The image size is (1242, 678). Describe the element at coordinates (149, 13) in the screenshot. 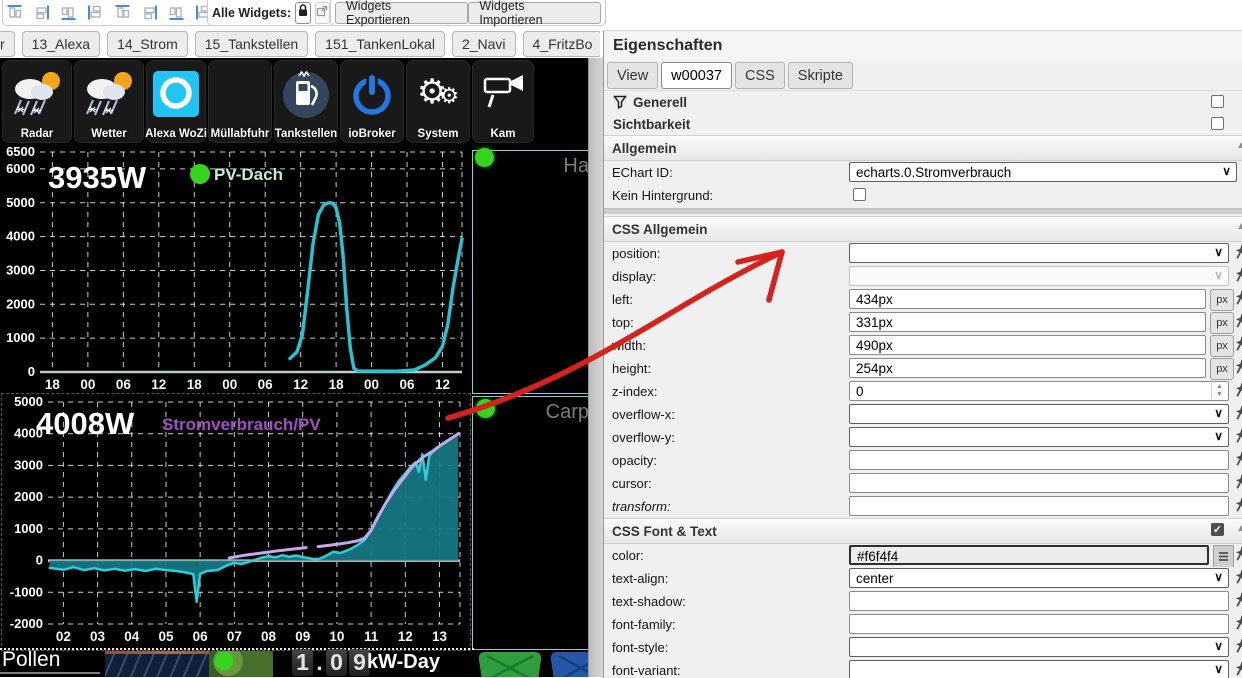

I see `distribute-vertical-icon` at that location.